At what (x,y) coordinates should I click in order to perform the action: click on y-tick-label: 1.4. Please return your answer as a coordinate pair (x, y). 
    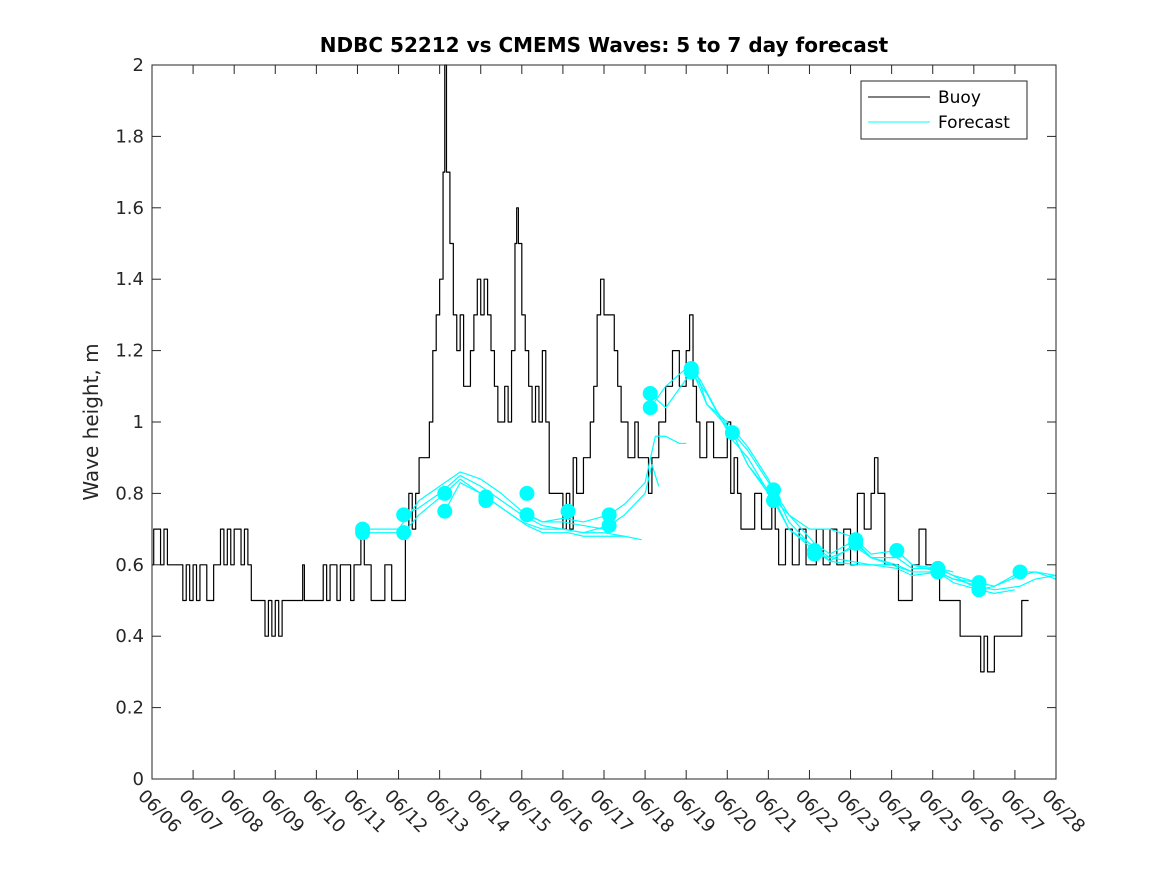
    Looking at the image, I should click on (129, 279).